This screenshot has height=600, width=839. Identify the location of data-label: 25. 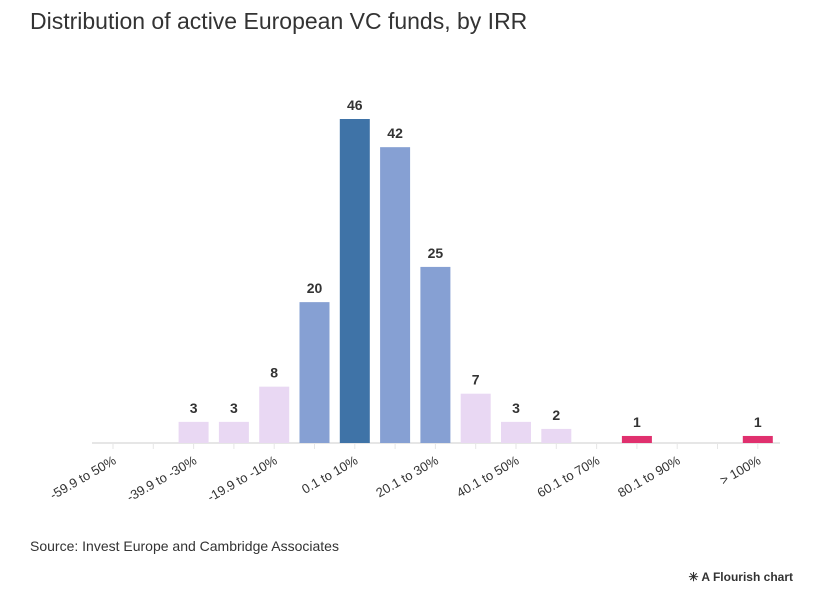
(436, 253).